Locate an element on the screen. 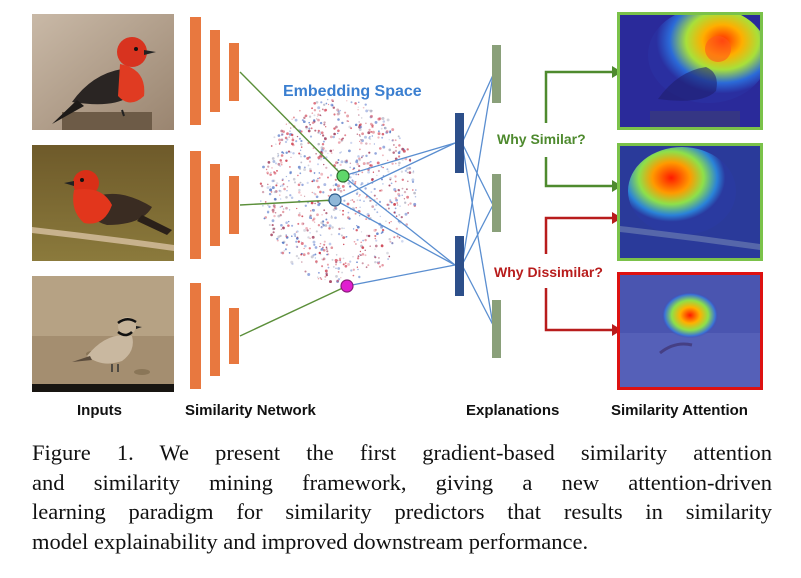  embedding-point-cloud is located at coordinates (338, 191).